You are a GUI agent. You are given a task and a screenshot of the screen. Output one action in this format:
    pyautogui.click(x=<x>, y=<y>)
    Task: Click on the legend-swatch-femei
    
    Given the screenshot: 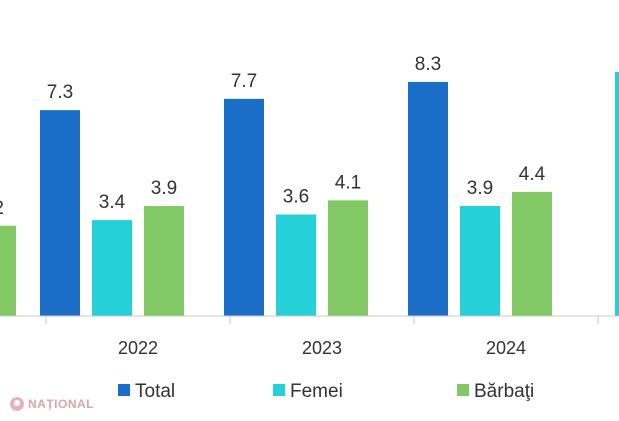 What is the action you would take?
    pyautogui.click(x=279, y=390)
    